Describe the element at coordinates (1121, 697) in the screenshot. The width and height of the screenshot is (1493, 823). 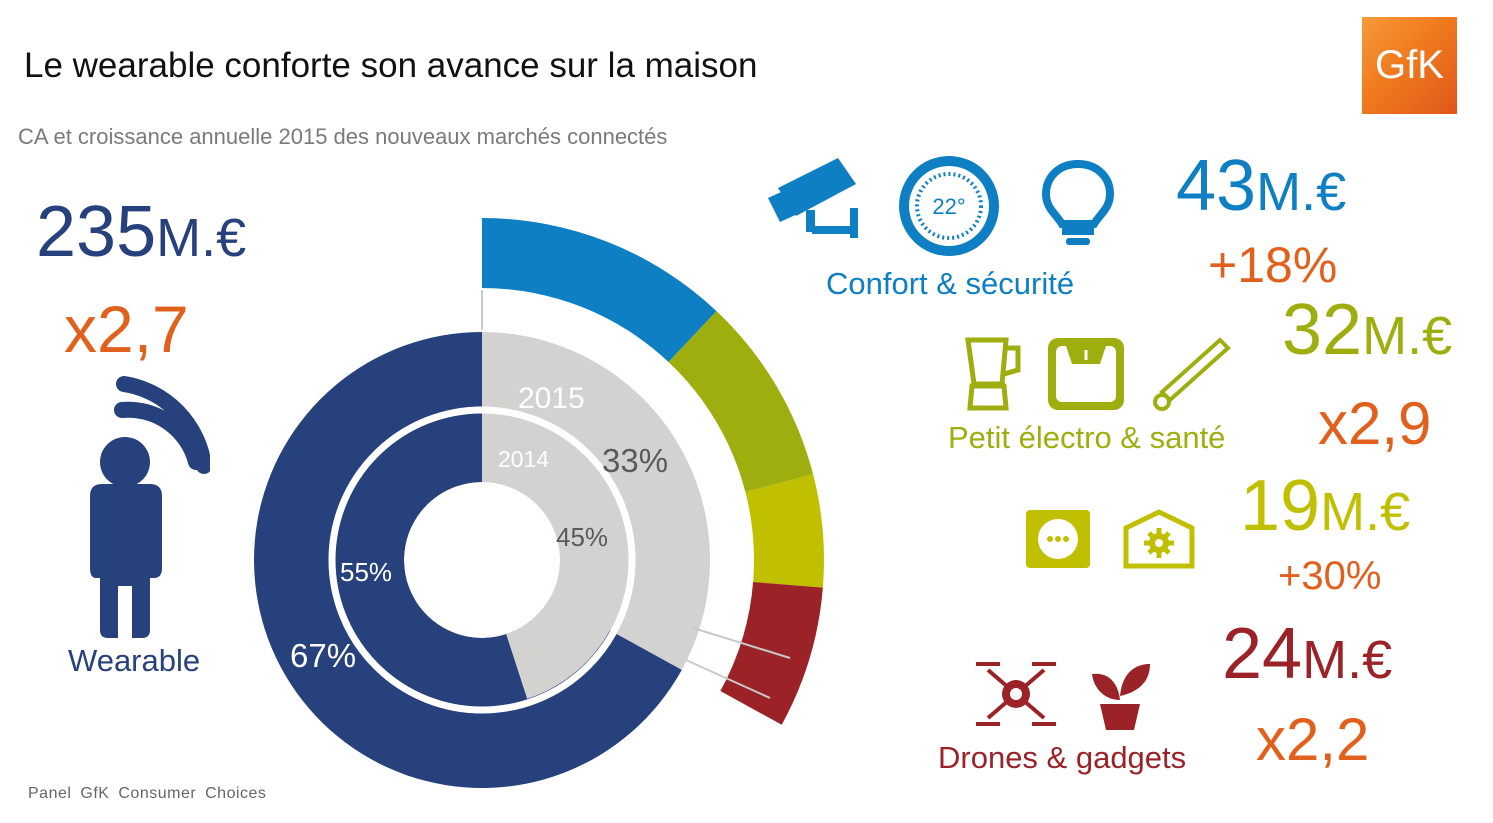
I see `plant-icon` at that location.